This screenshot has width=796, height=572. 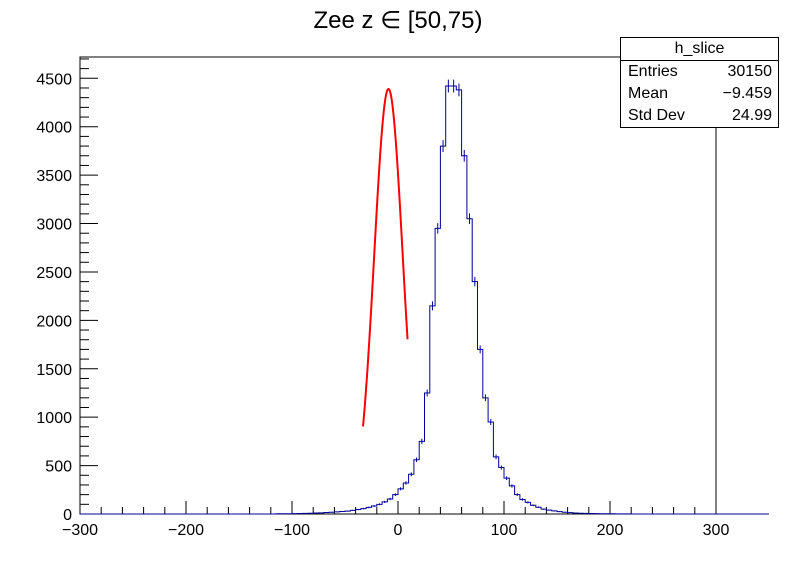 What do you see at coordinates (398, 20) in the screenshot?
I see `chart-title: Zee z ∈ [50,75)` at bounding box center [398, 20].